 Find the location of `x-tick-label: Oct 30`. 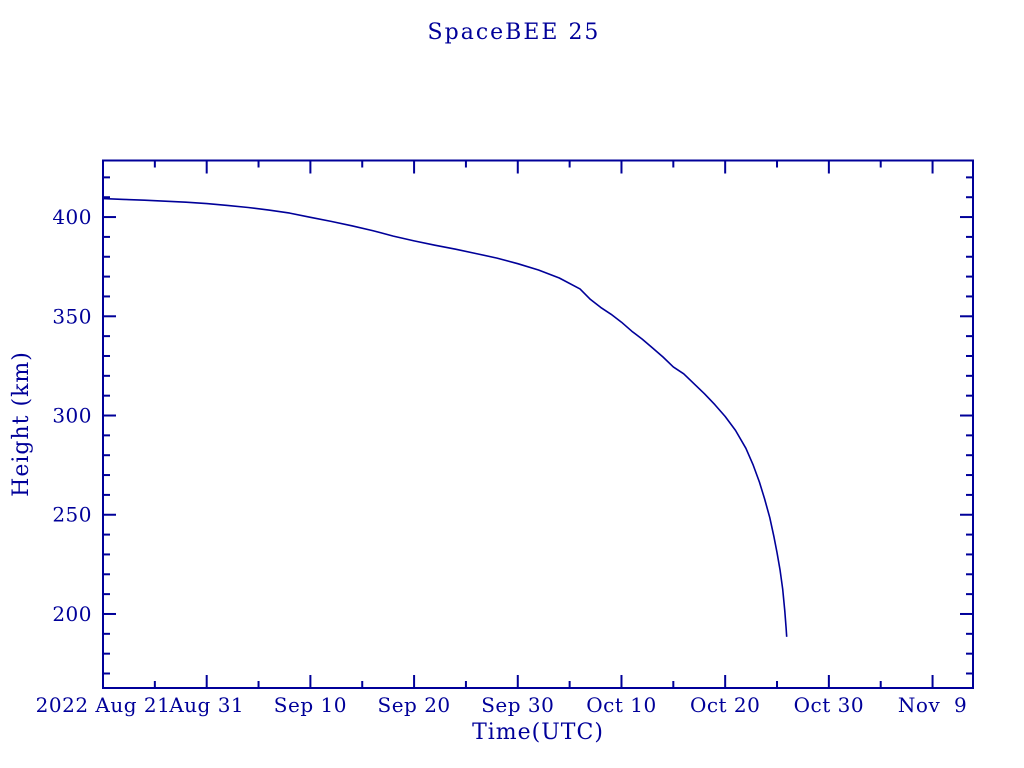

x-tick-label: Oct 30 is located at coordinates (829, 705).